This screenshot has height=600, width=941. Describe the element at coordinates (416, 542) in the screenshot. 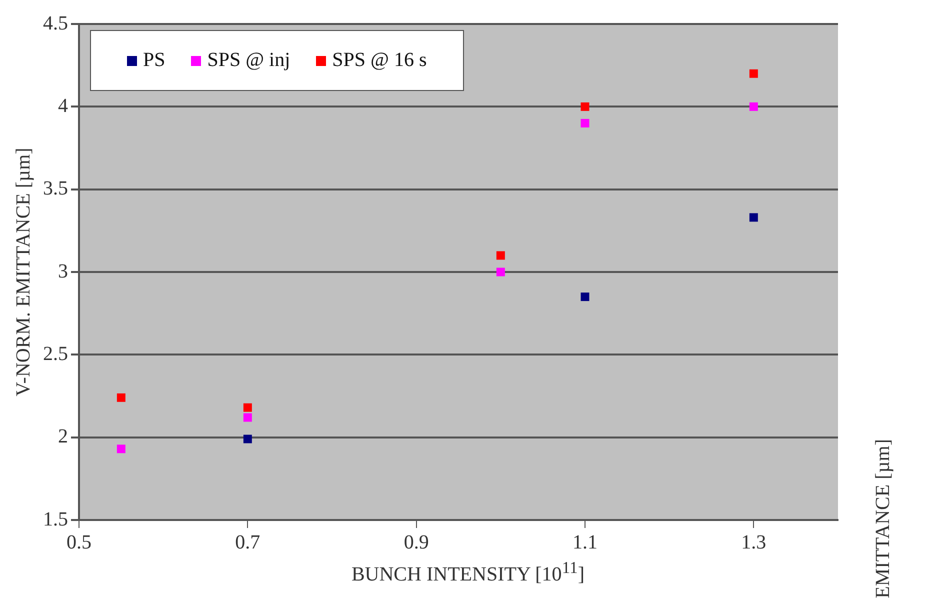

I see `x-tick-label: 0.9` at that location.